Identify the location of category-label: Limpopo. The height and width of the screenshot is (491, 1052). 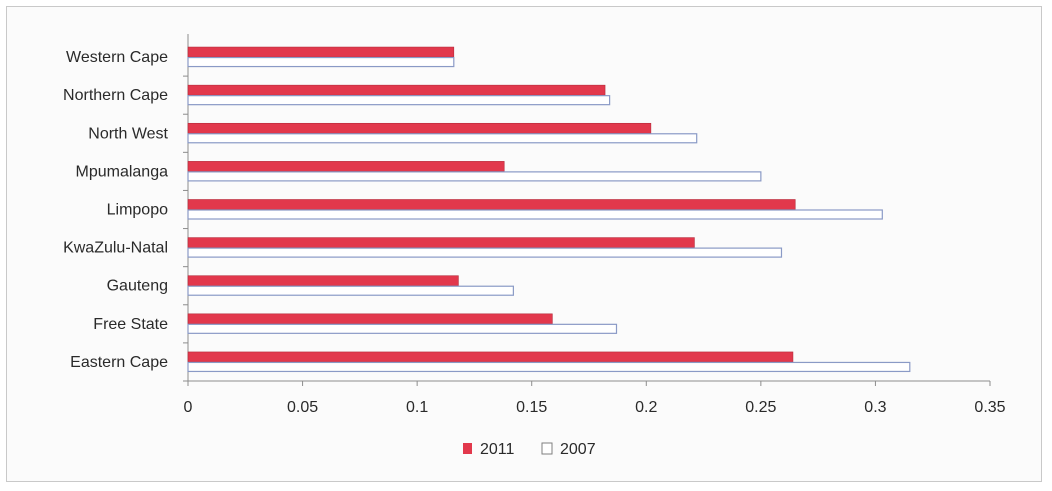
(137, 210).